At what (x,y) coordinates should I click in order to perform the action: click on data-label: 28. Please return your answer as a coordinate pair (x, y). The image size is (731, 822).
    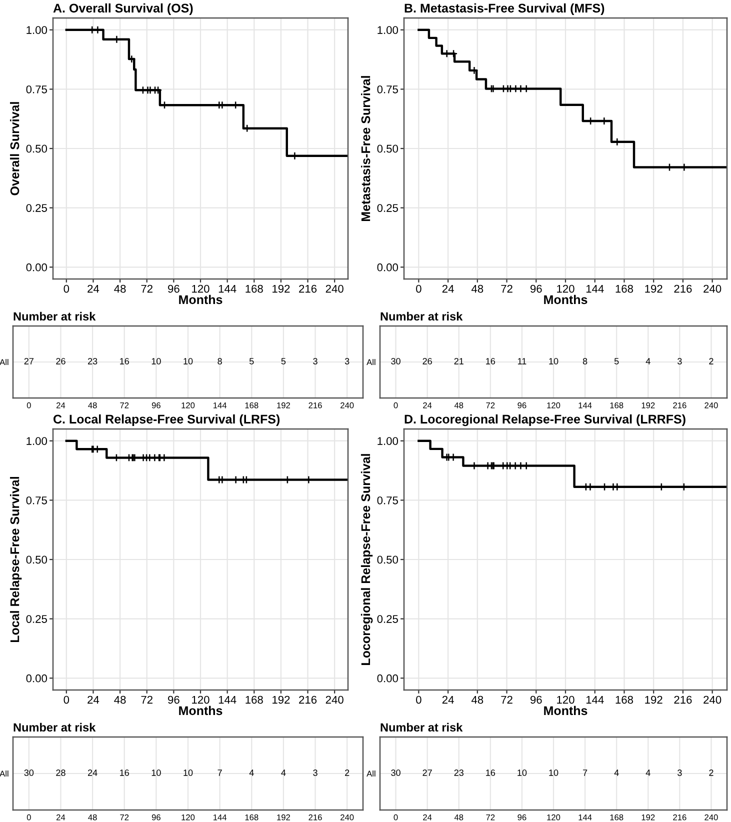
    Looking at the image, I should click on (61, 773).